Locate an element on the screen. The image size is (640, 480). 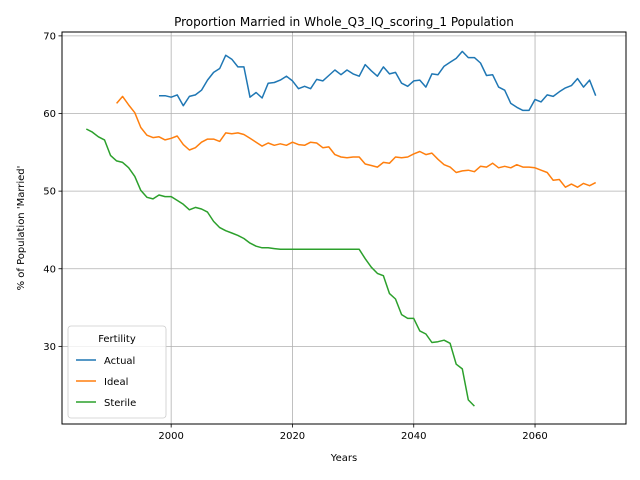
x-axis-label: Years is located at coordinates (343, 458).